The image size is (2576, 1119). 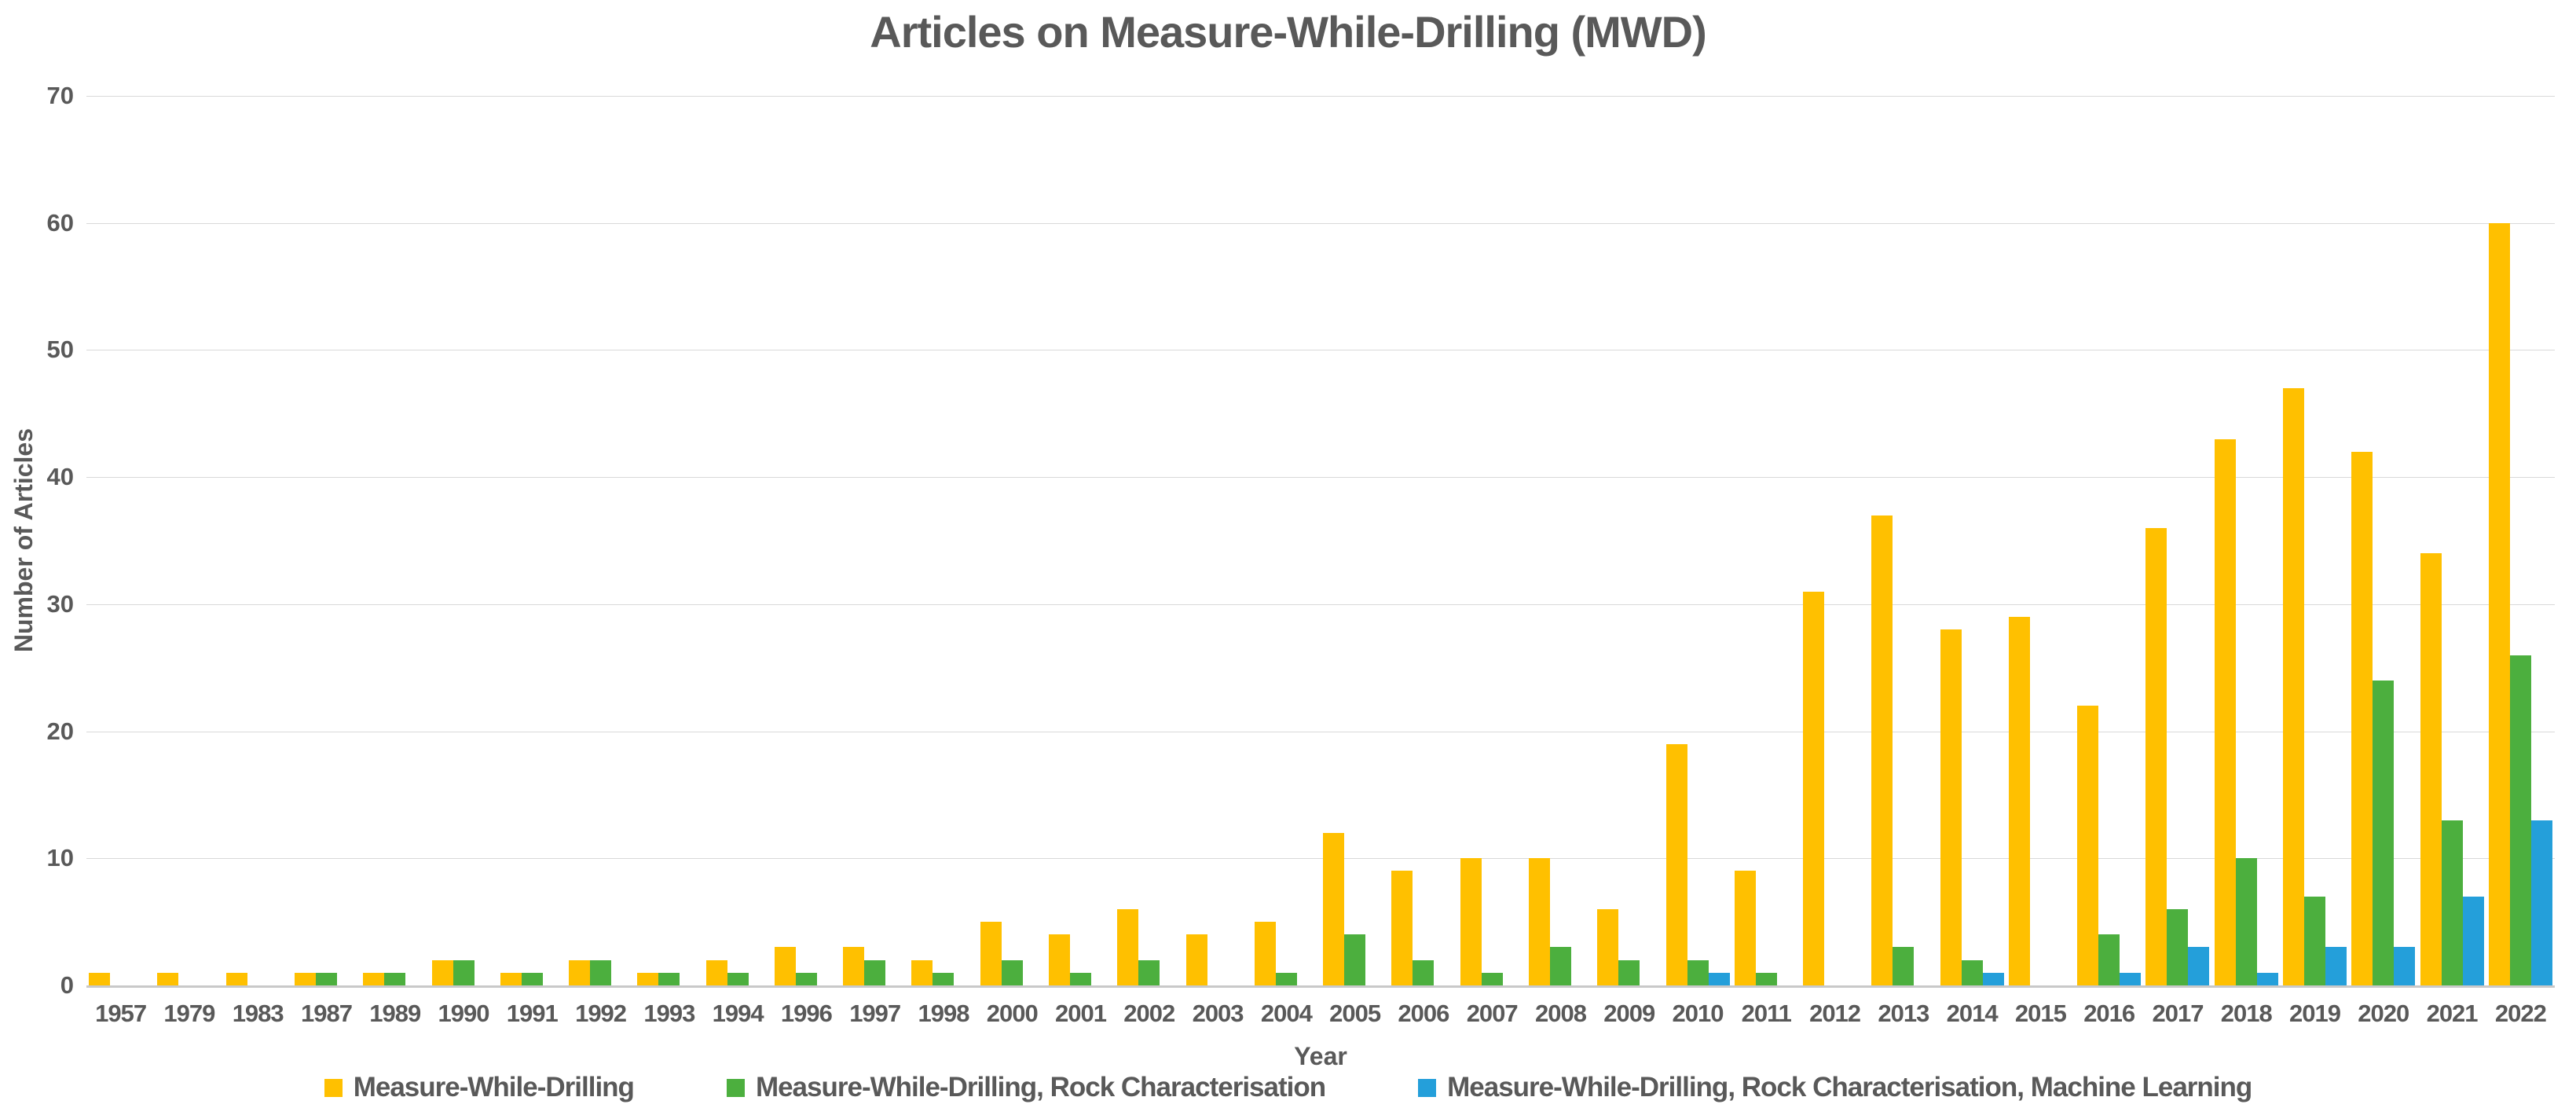 I want to click on bar-1994-measure-while-drilling, so click(x=716, y=972).